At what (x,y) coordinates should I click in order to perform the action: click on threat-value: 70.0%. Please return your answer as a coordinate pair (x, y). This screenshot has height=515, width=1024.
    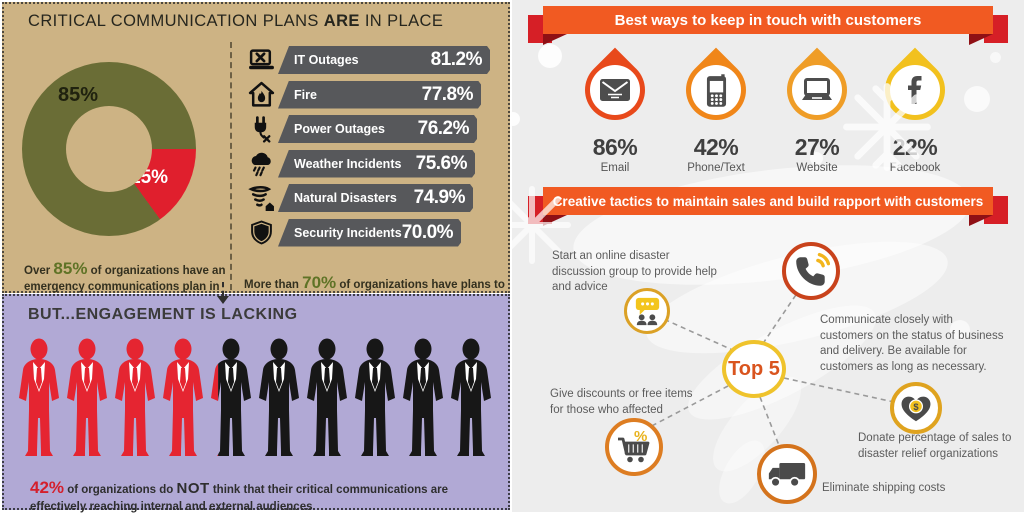
    Looking at the image, I should click on (431, 233).